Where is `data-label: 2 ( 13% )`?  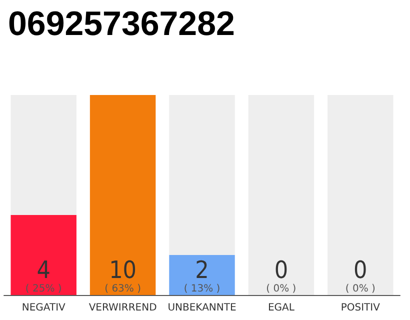
data-label: 2 ( 13% ) is located at coordinates (202, 275).